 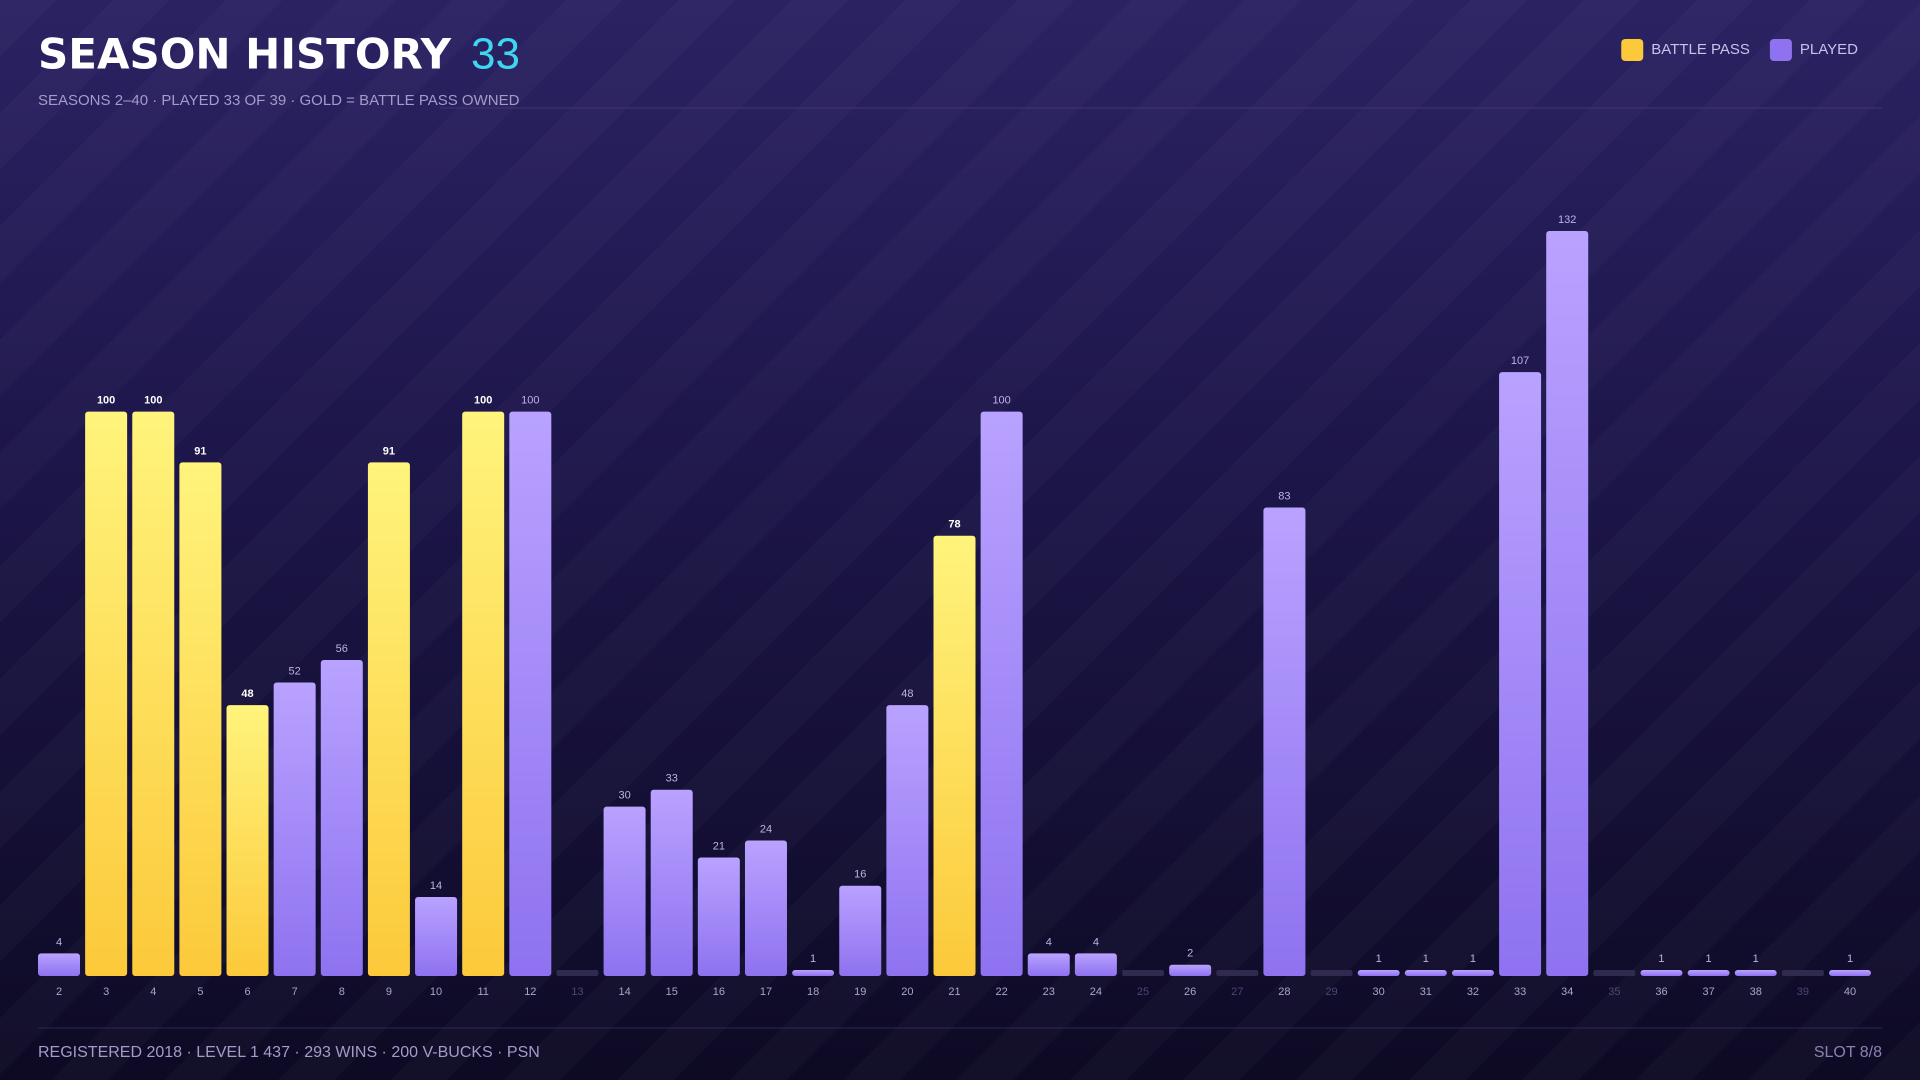 I want to click on x-tick-label: 37, so click(x=1708, y=992).